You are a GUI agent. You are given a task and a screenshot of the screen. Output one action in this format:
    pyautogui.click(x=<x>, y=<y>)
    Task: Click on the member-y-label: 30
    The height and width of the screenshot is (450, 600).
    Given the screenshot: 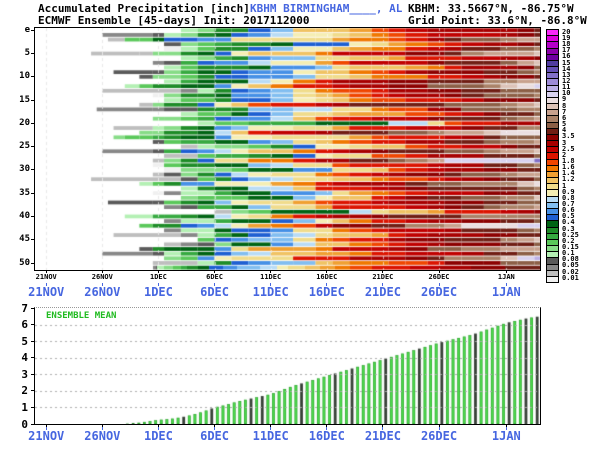 What is the action you would take?
    pyautogui.click(x=24, y=169)
    